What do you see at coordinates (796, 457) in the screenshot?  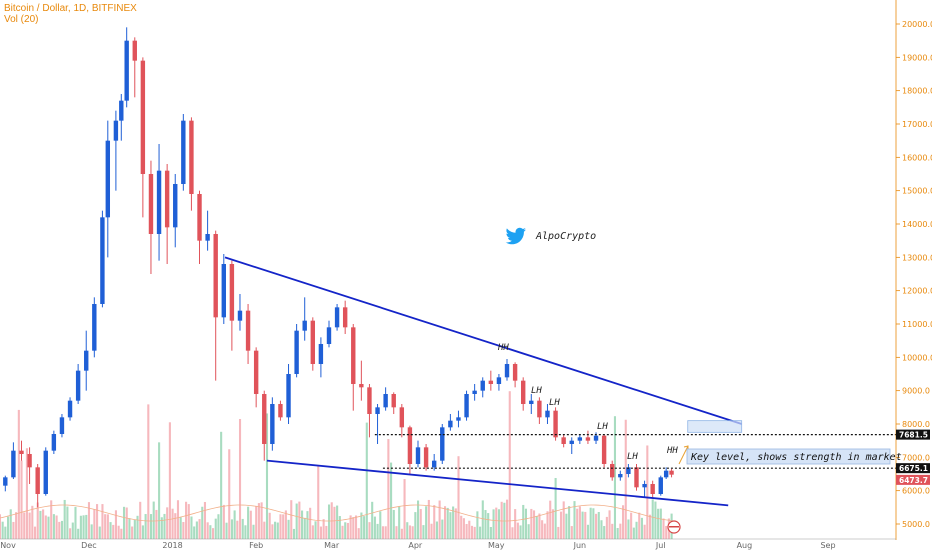 I see `key-level-callout-text: Key level, shows strength in market` at bounding box center [796, 457].